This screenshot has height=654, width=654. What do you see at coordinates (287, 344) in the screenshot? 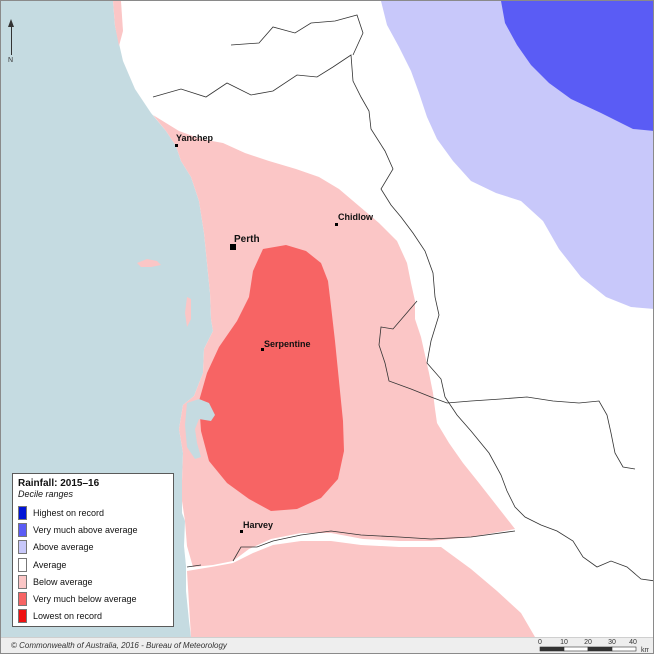
I see `town-label-serpentine: Serpentine` at bounding box center [287, 344].